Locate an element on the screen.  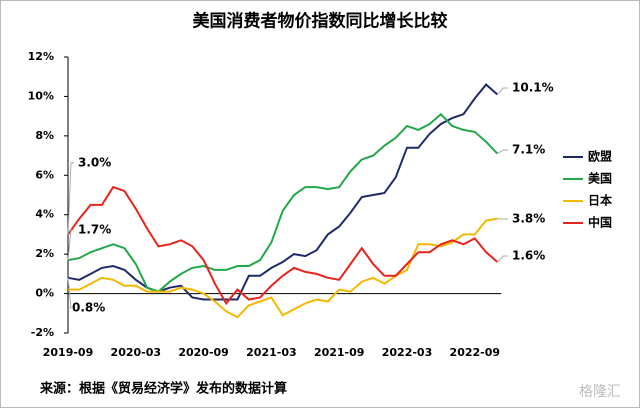
annotation: 10.1% is located at coordinates (533, 88).